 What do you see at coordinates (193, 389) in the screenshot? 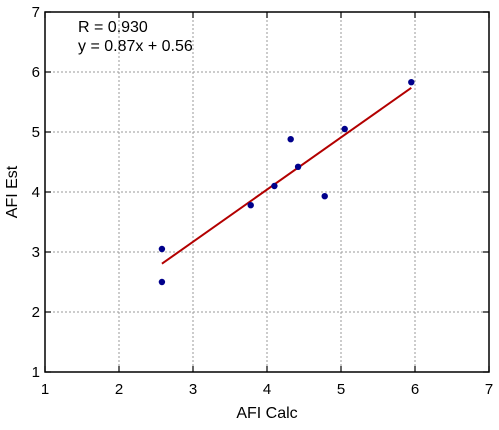
I see `x-tick-label: 3` at bounding box center [193, 389].